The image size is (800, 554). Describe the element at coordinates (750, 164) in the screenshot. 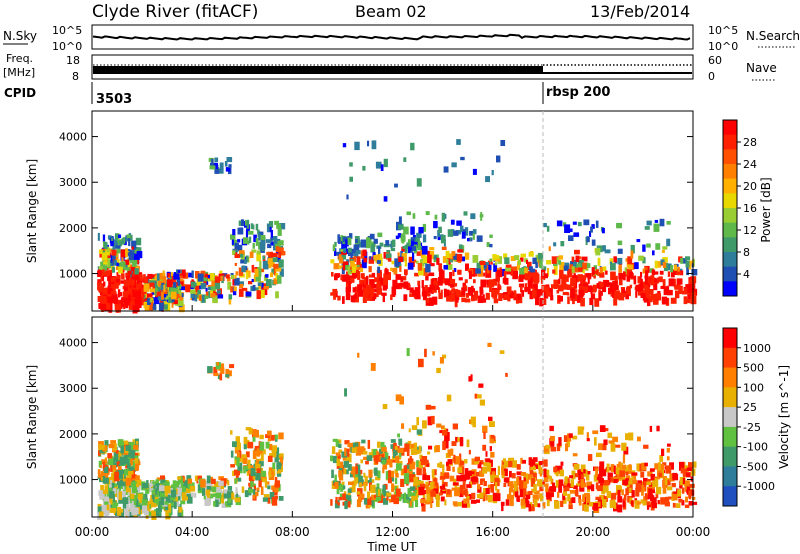

I see `colorbar-tick-label: 24` at that location.